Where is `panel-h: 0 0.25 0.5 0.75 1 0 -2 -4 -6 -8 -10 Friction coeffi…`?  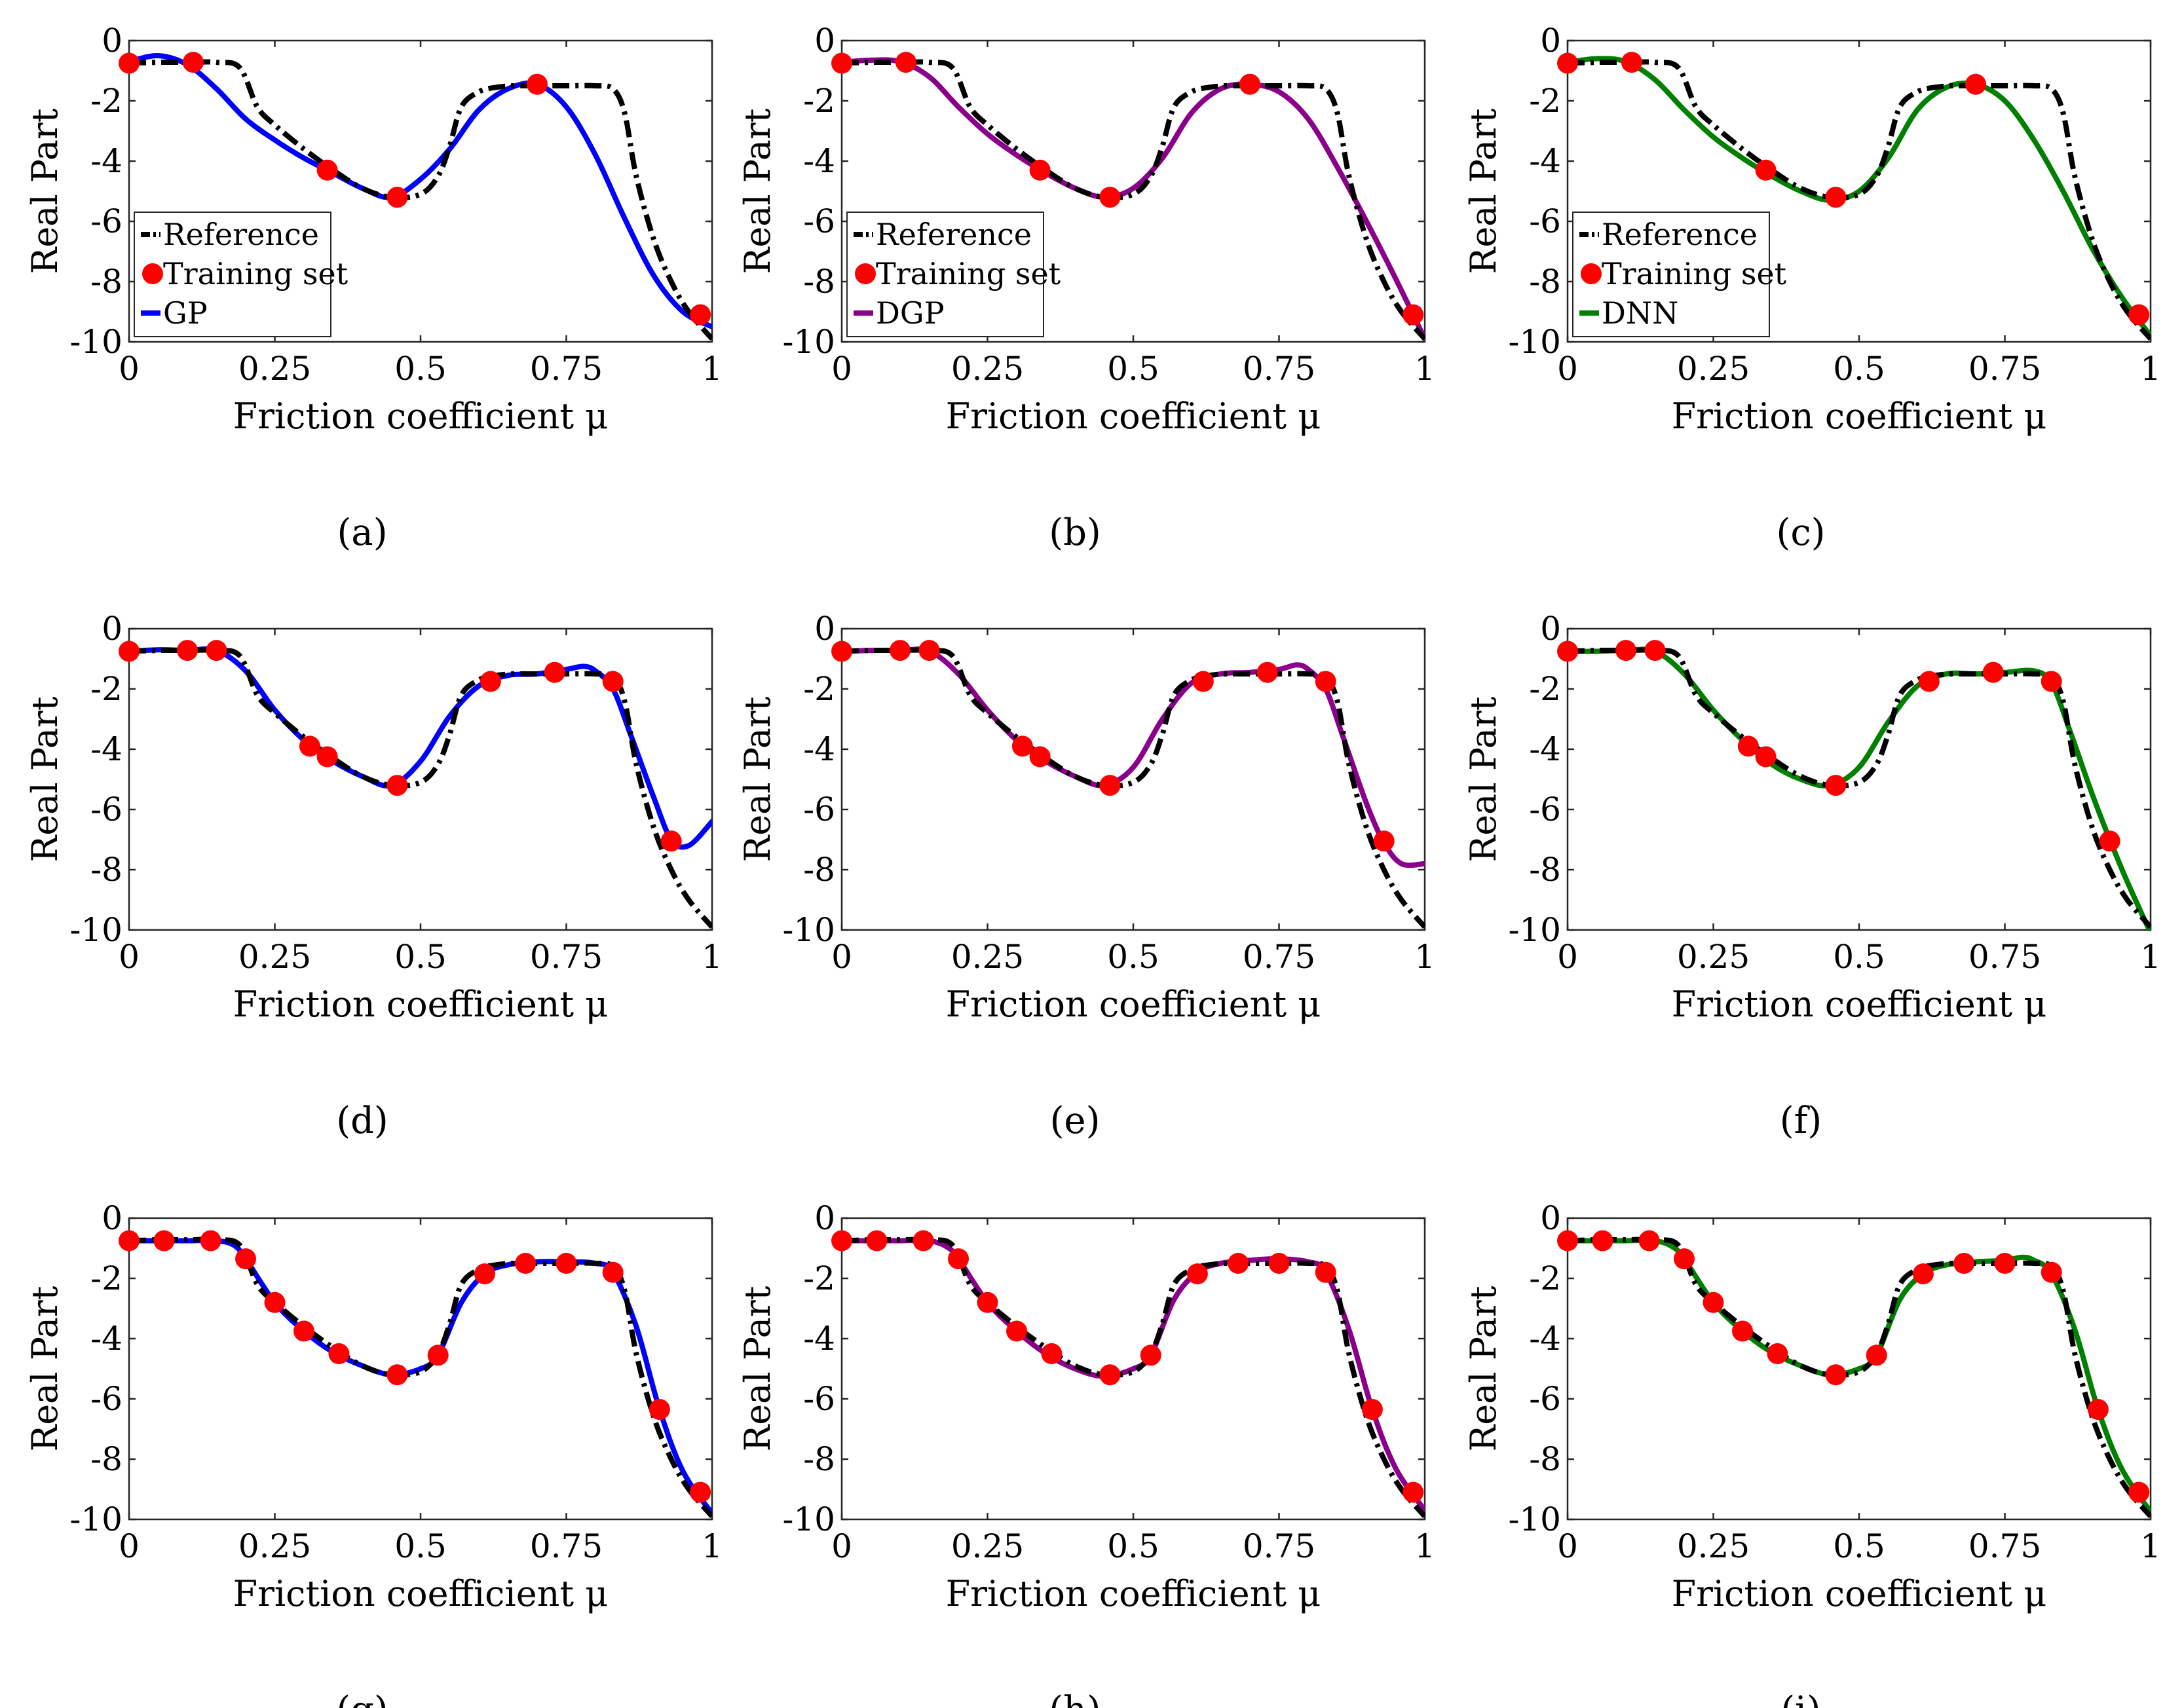
panel-h: 0 0.25 0.5 0.75 1 0 -2 -4 -6 -8 -10 Friction coeffi… is located at coordinates (1086, 1453).